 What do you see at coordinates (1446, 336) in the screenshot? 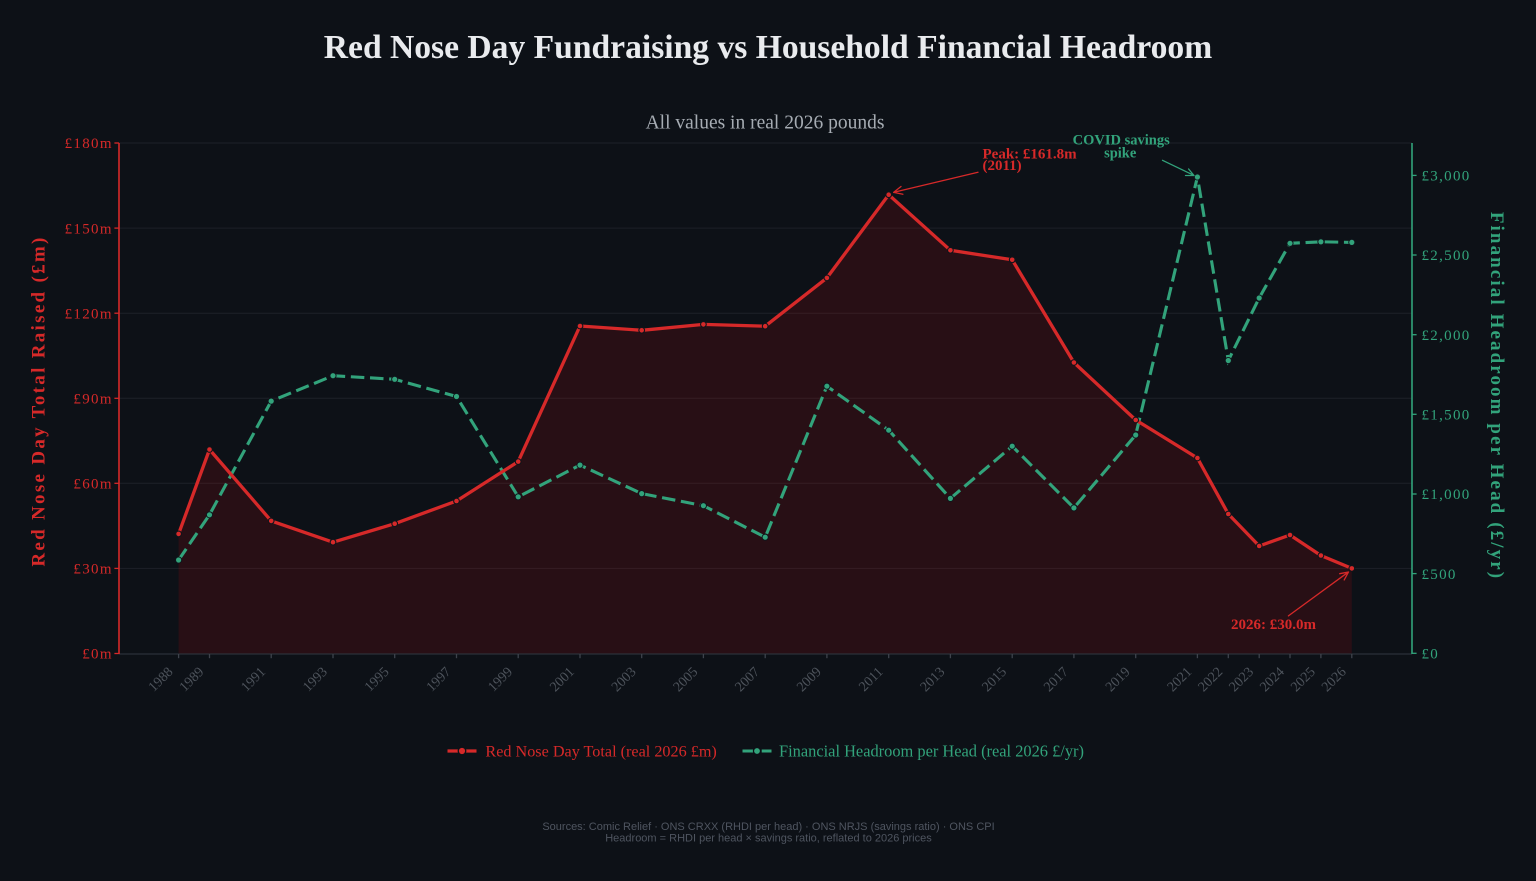
I see `svg-text: £2,000` at bounding box center [1446, 336].